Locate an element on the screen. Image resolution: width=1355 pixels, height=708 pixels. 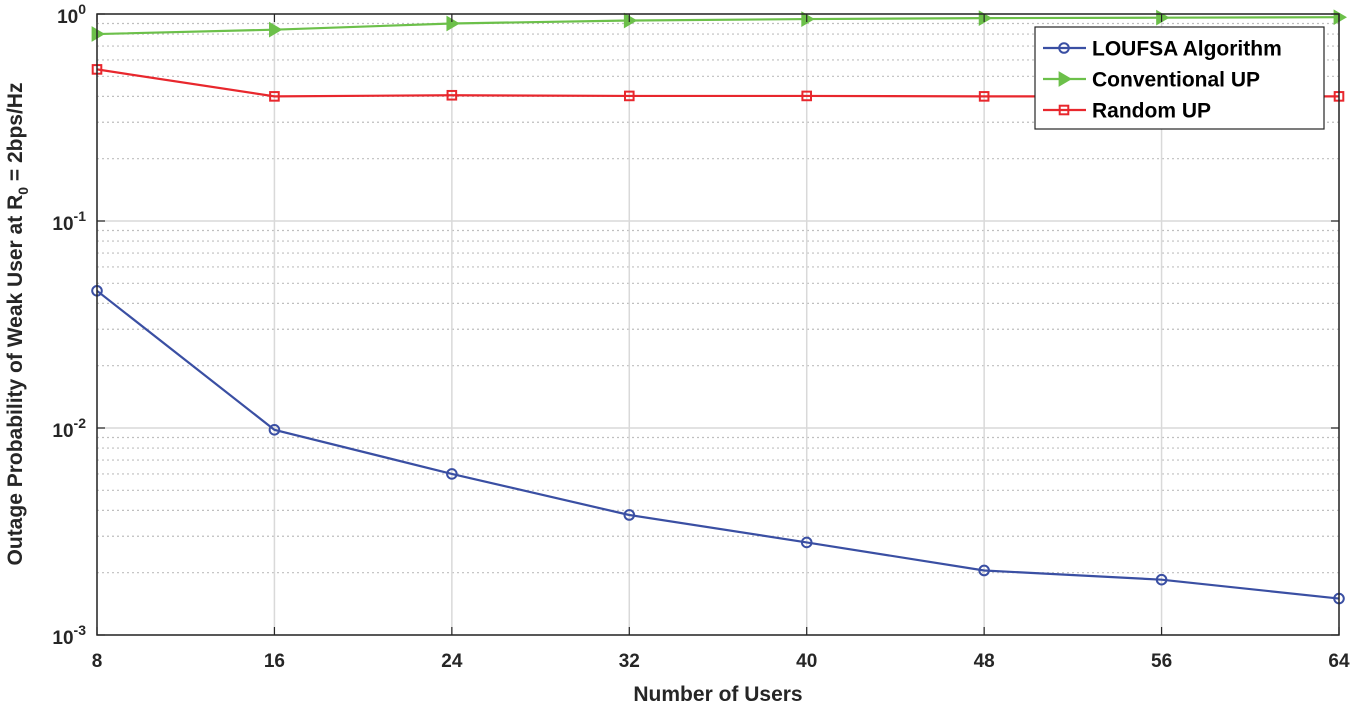
legend-item: Random UP is located at coordinates (1127, 111).